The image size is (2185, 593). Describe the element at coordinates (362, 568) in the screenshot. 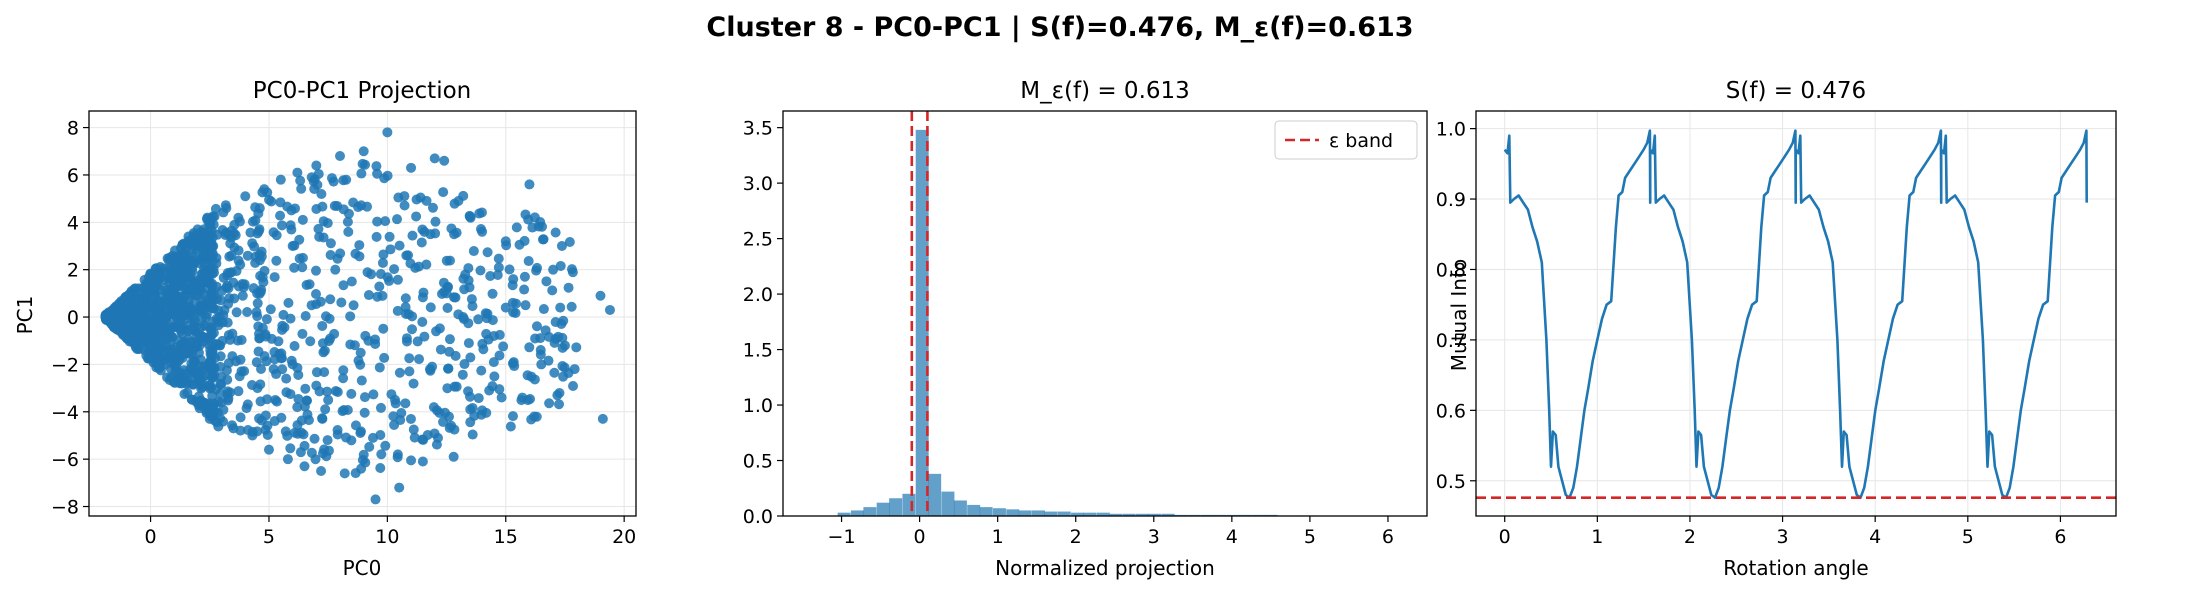

I see `scatter-xlabel: PC0` at that location.